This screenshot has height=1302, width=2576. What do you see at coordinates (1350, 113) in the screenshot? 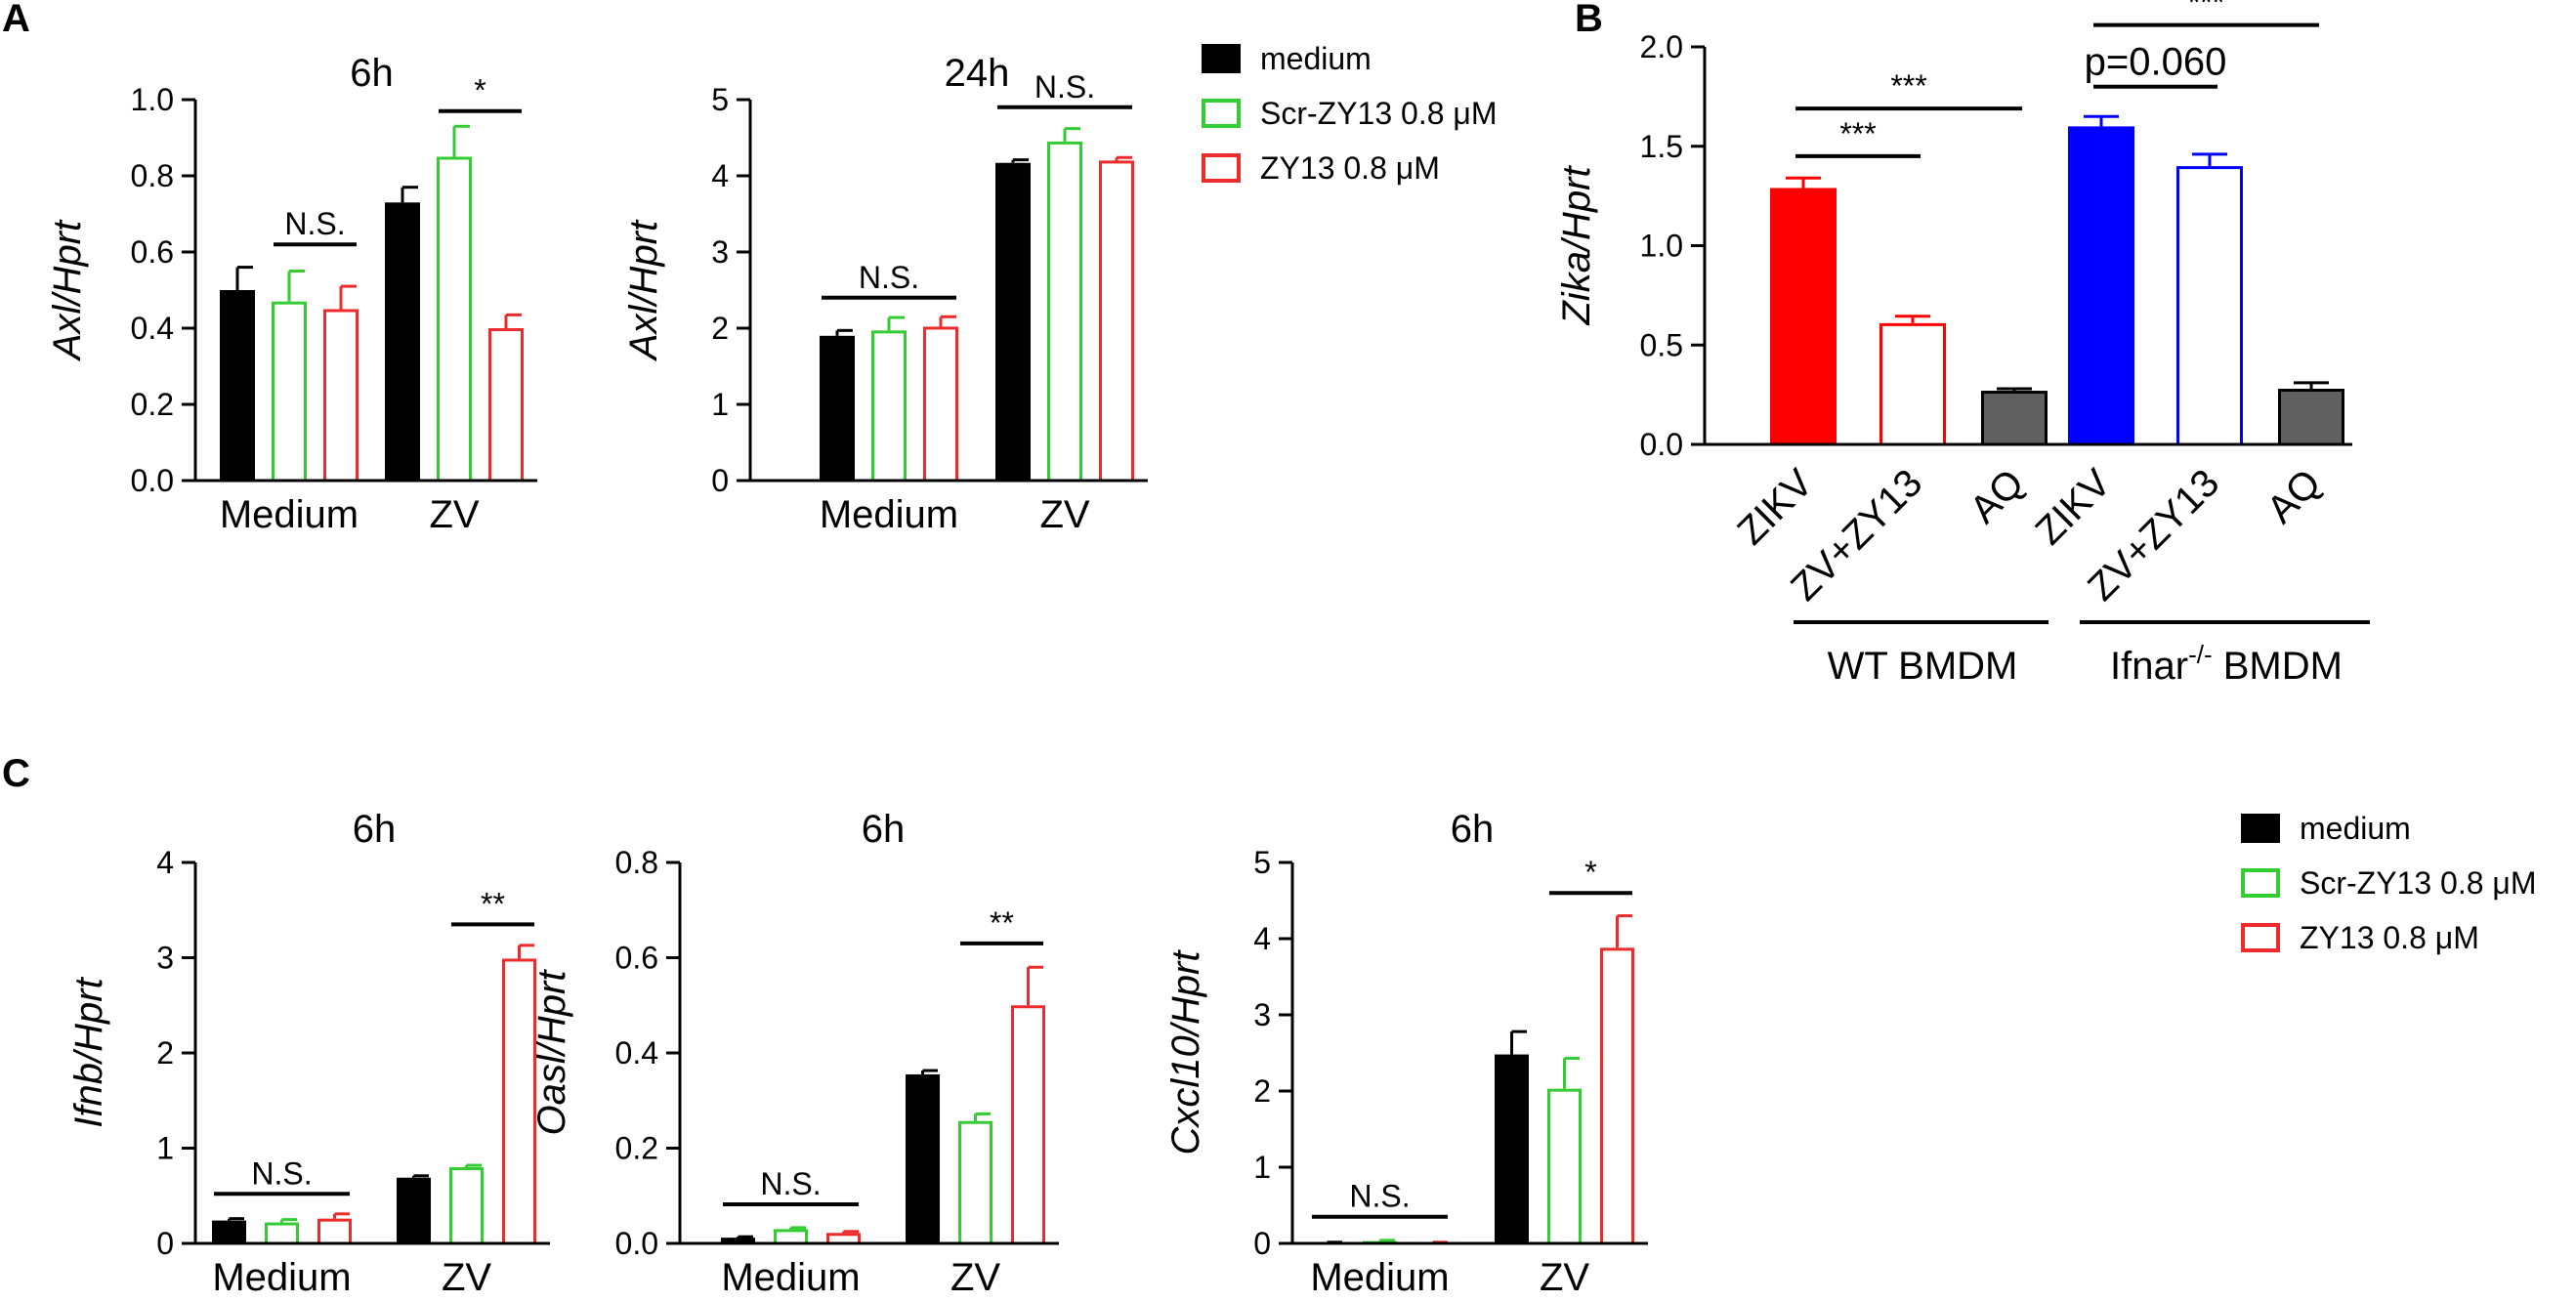
I see `legend-a: medium Scr-ZY13 0.8 μM ZY13 0.8 μM` at bounding box center [1350, 113].